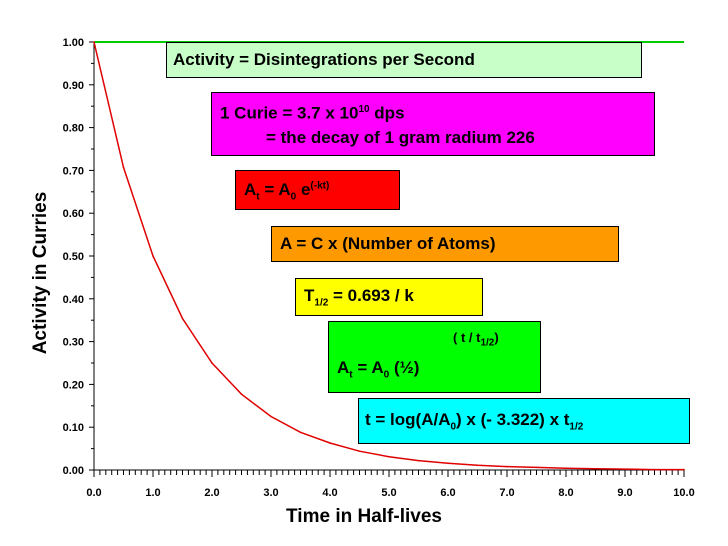 The width and height of the screenshot is (728, 546). What do you see at coordinates (73, 343) in the screenshot?
I see `y-tick-label: 0.30` at bounding box center [73, 343].